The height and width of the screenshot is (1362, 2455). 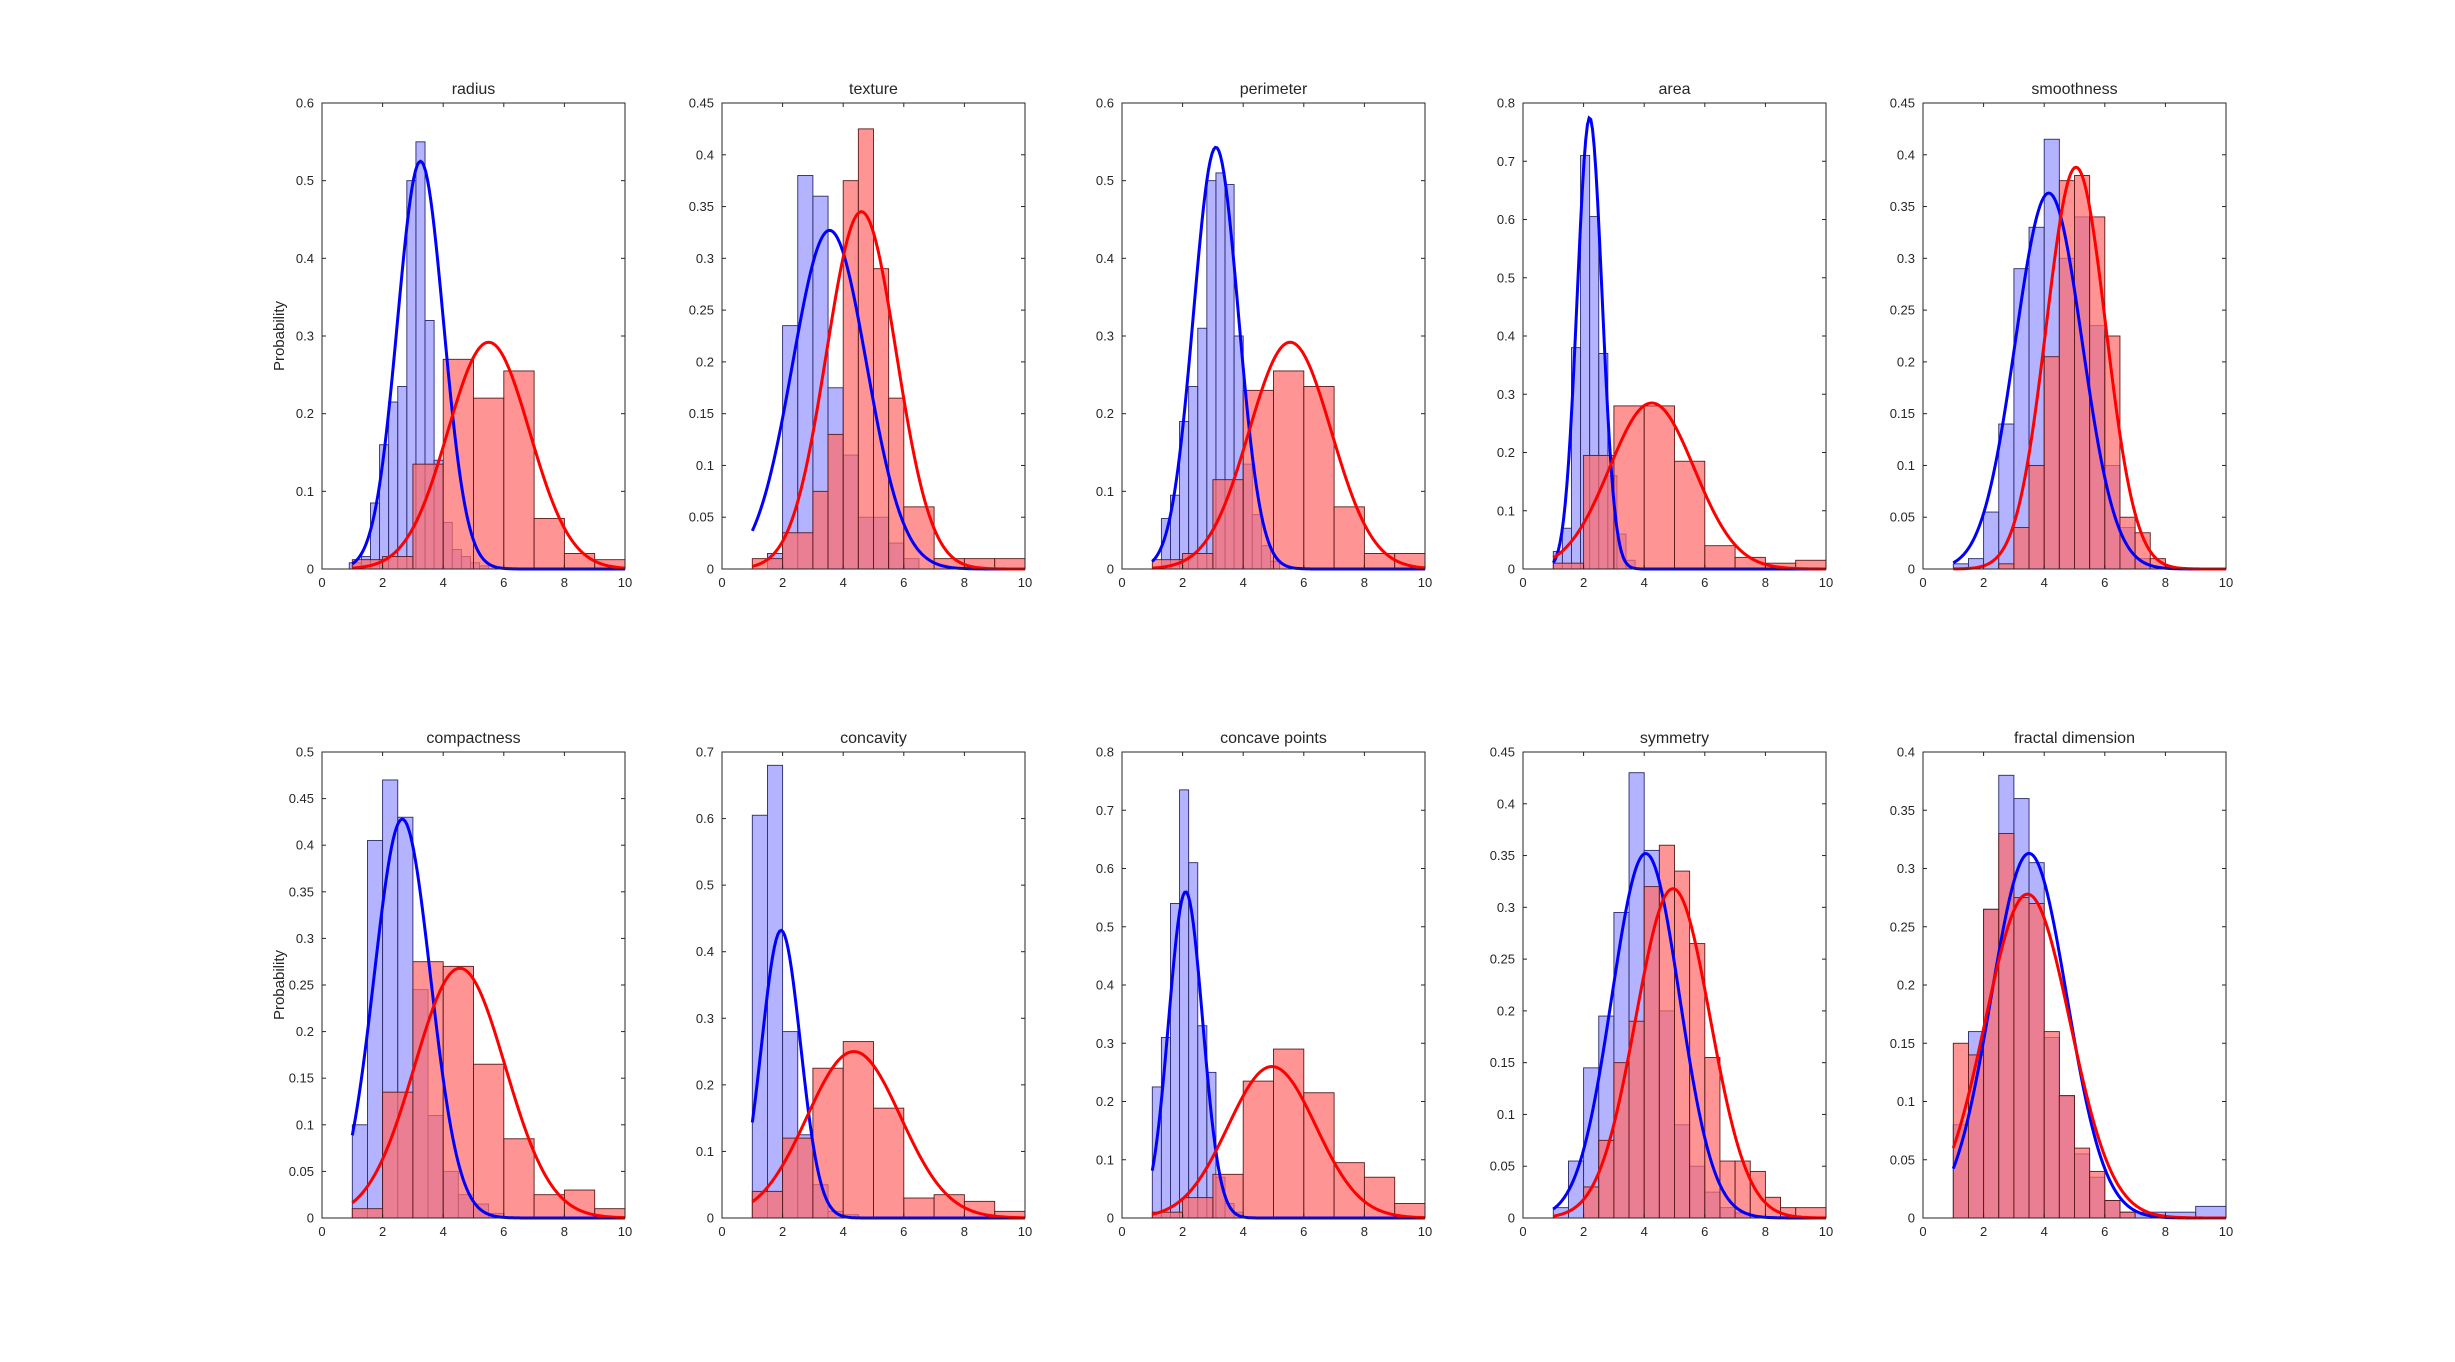 I want to click on y-tick-label: 0.25, so click(x=701, y=310).